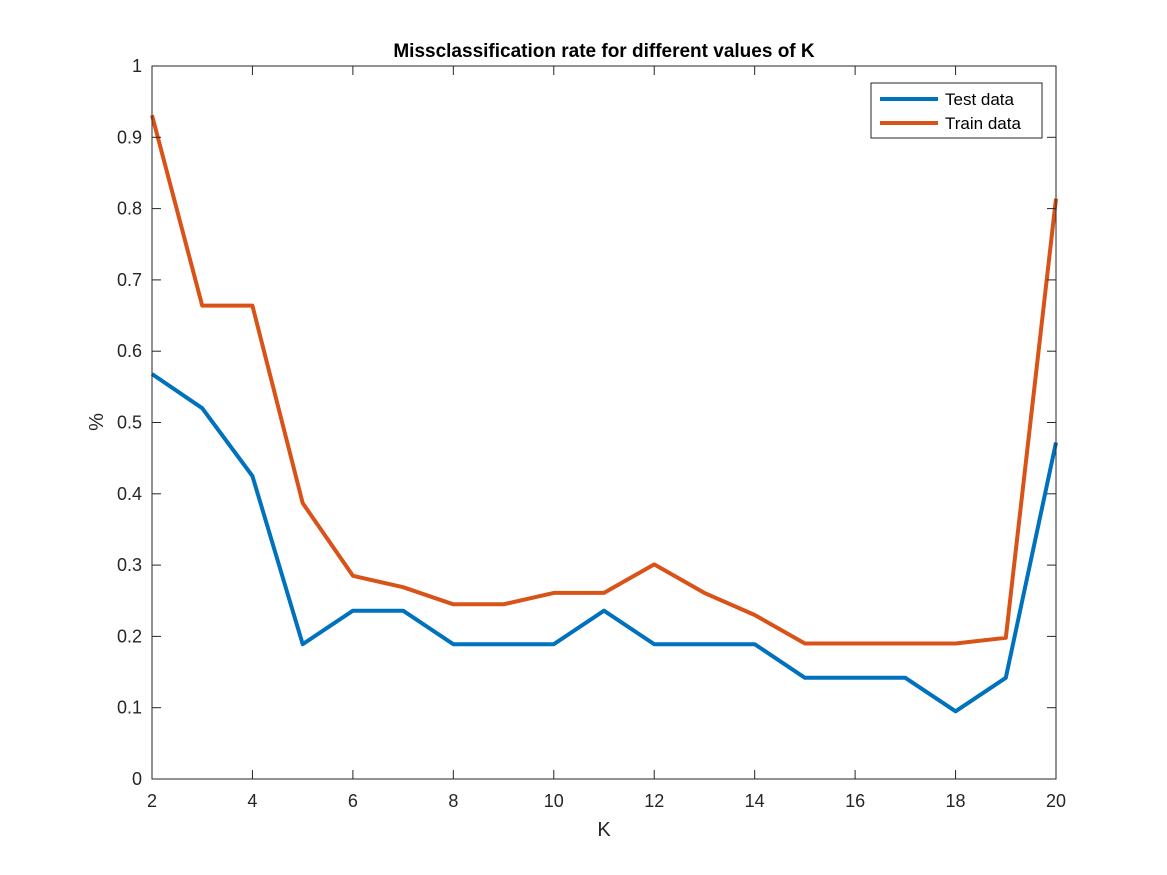 This screenshot has width=1167, height=875. Describe the element at coordinates (129, 209) in the screenshot. I see `y-tick-label: 0.8` at that location.